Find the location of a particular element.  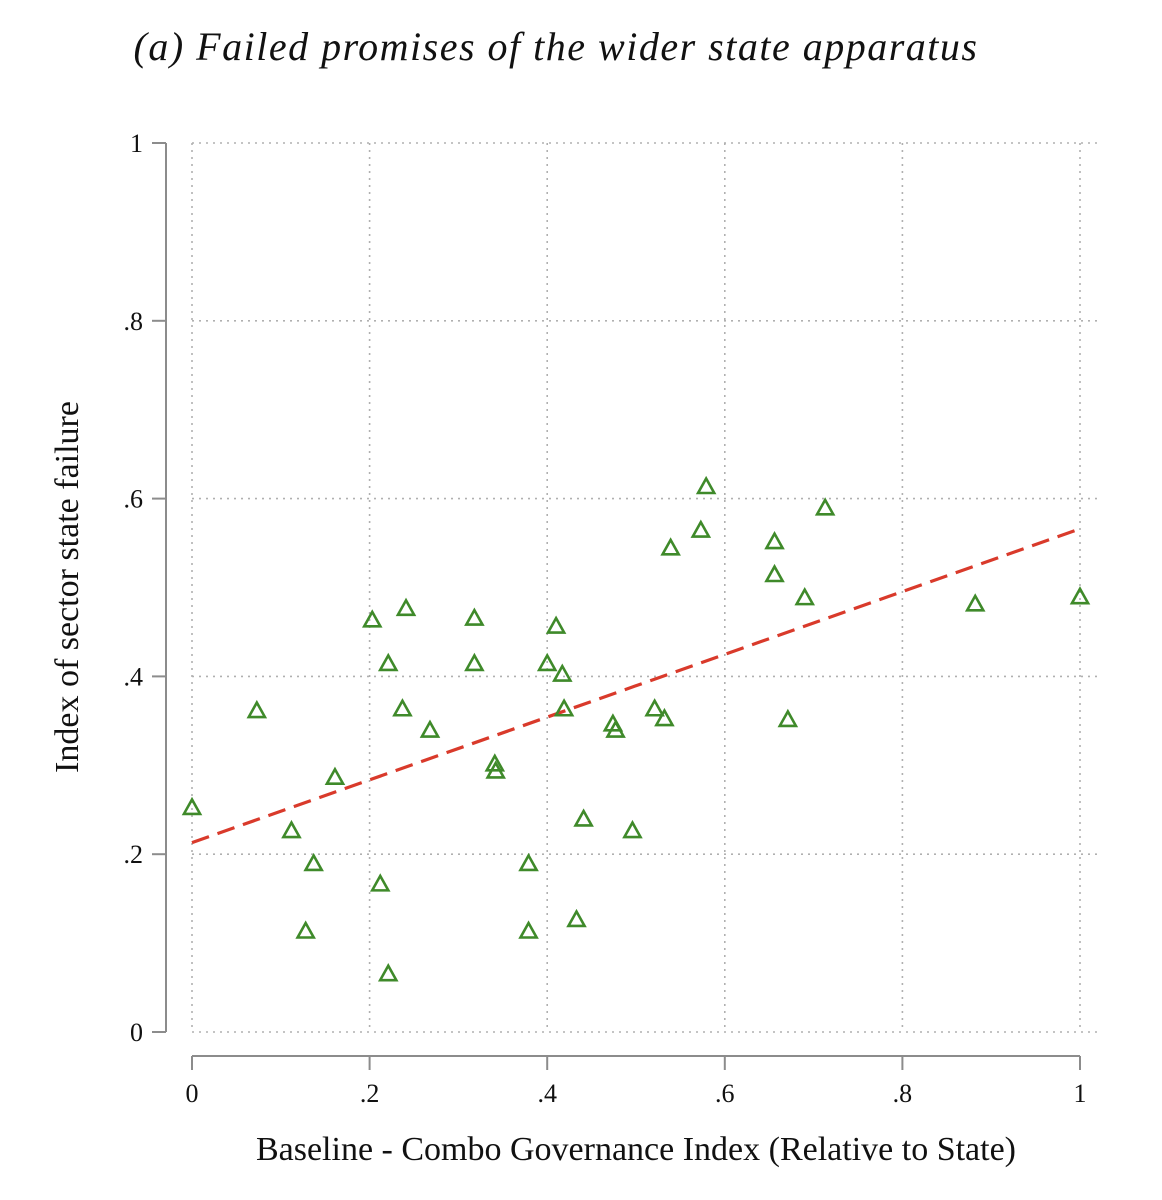

y-tick-label: 0 is located at coordinates (136, 1032).